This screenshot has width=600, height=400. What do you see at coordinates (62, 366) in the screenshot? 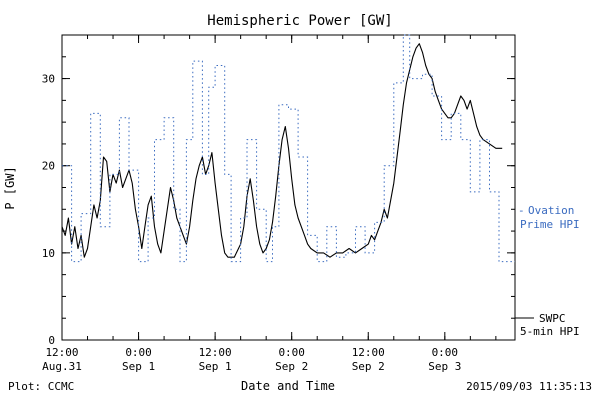
I see `x-tick-date-label: Aug.31` at bounding box center [62, 366].